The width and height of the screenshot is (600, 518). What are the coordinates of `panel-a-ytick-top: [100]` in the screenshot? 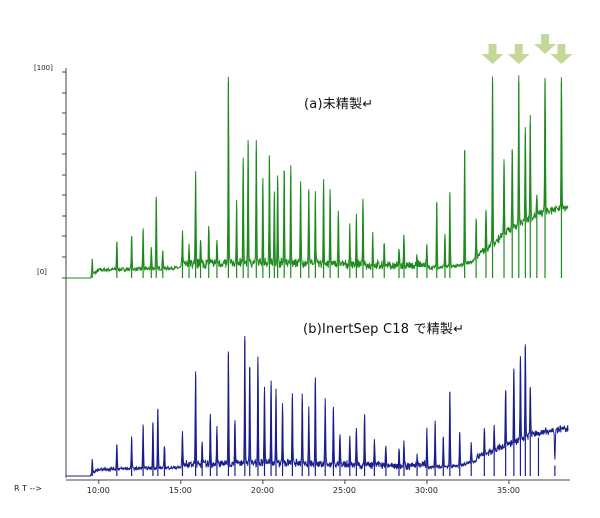 It's located at (43, 68).